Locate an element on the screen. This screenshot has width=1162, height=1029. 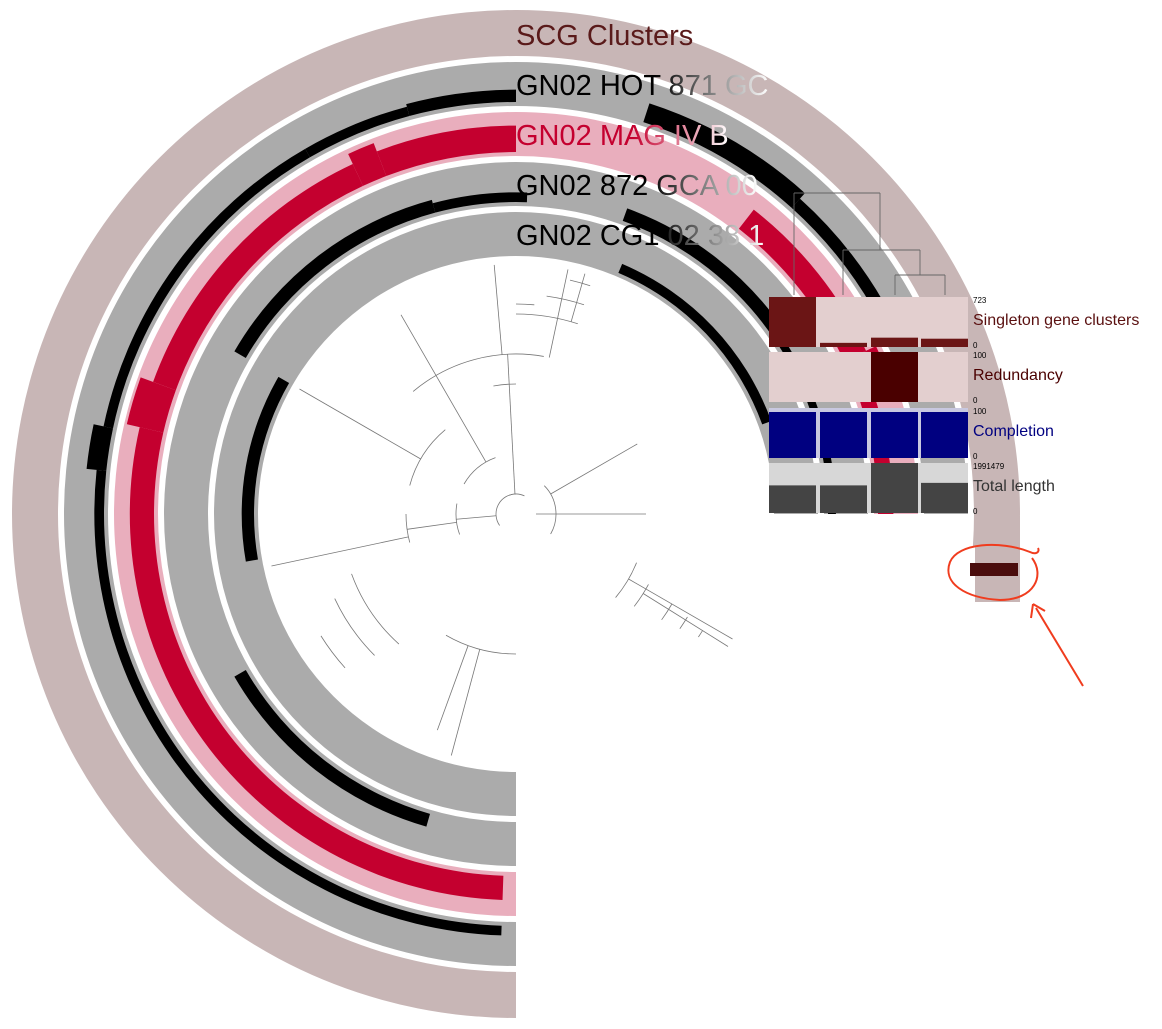
scg-cluster-mark is located at coordinates (994, 569).